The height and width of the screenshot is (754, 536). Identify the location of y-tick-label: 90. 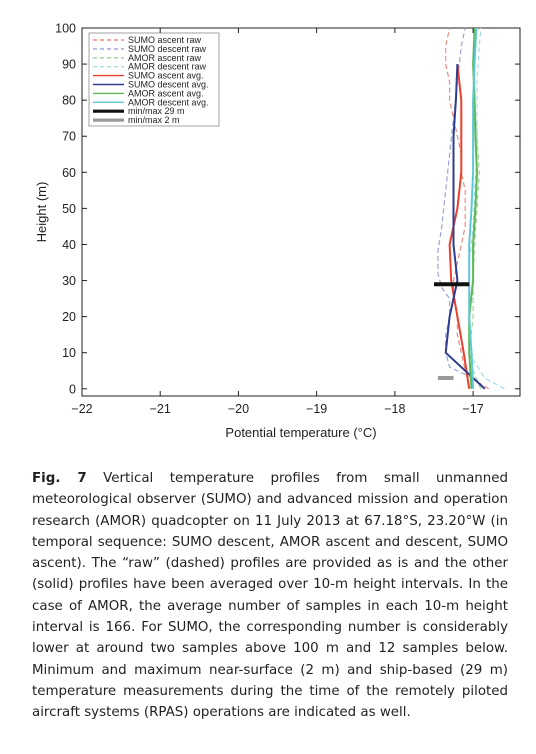
(69, 65).